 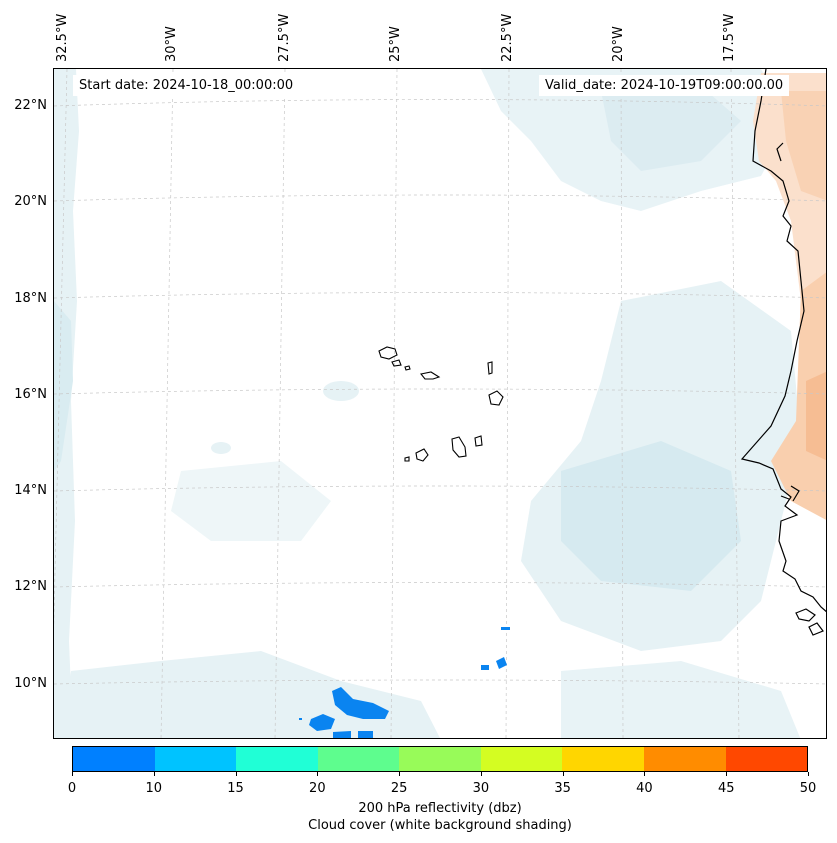 What do you see at coordinates (171, 44) in the screenshot?
I see `lon-tick-30w: 30°W` at bounding box center [171, 44].